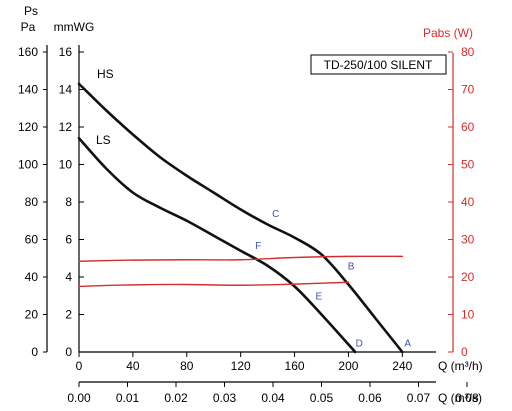  What do you see at coordinates (66, 127) in the screenshot?
I see `tick-label-mmwg: 12` at bounding box center [66, 127].